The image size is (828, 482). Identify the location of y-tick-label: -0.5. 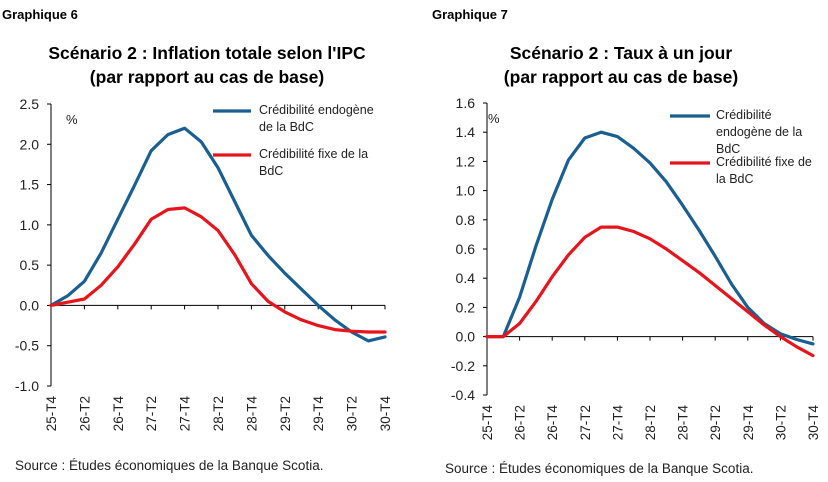
(27, 346).